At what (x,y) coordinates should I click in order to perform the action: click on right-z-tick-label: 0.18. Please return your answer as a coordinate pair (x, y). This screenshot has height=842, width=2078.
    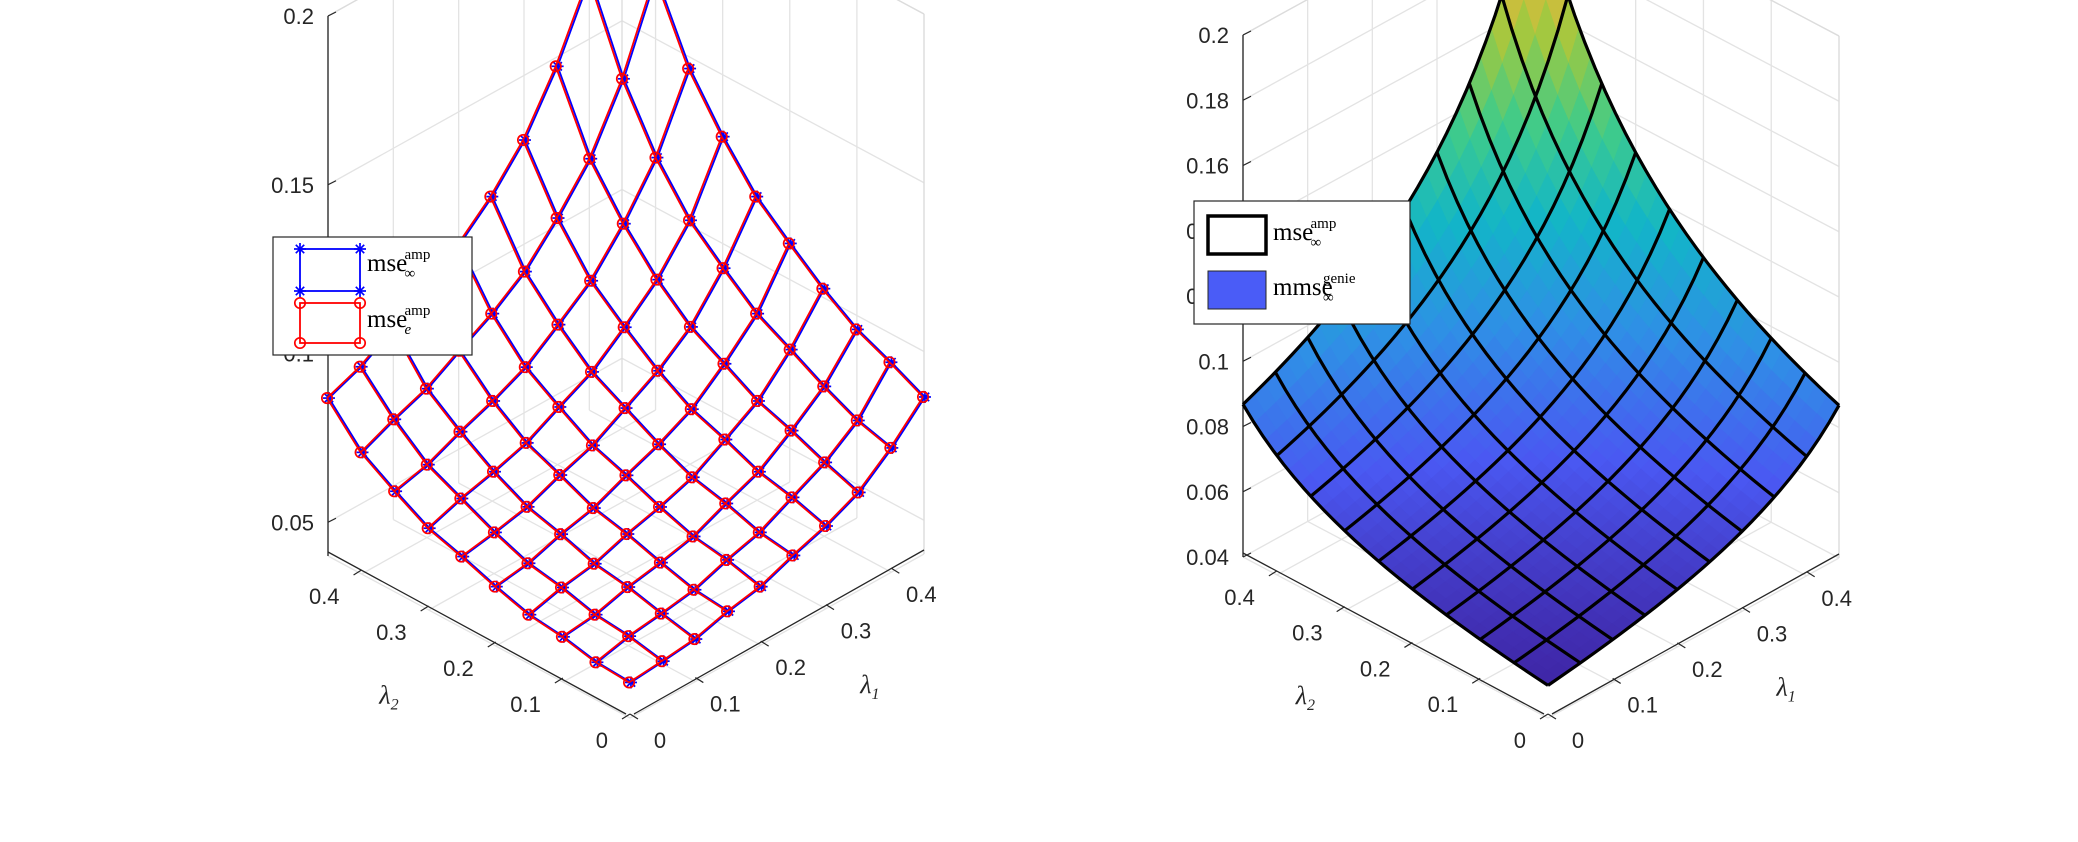
    Looking at the image, I should click on (1207, 100).